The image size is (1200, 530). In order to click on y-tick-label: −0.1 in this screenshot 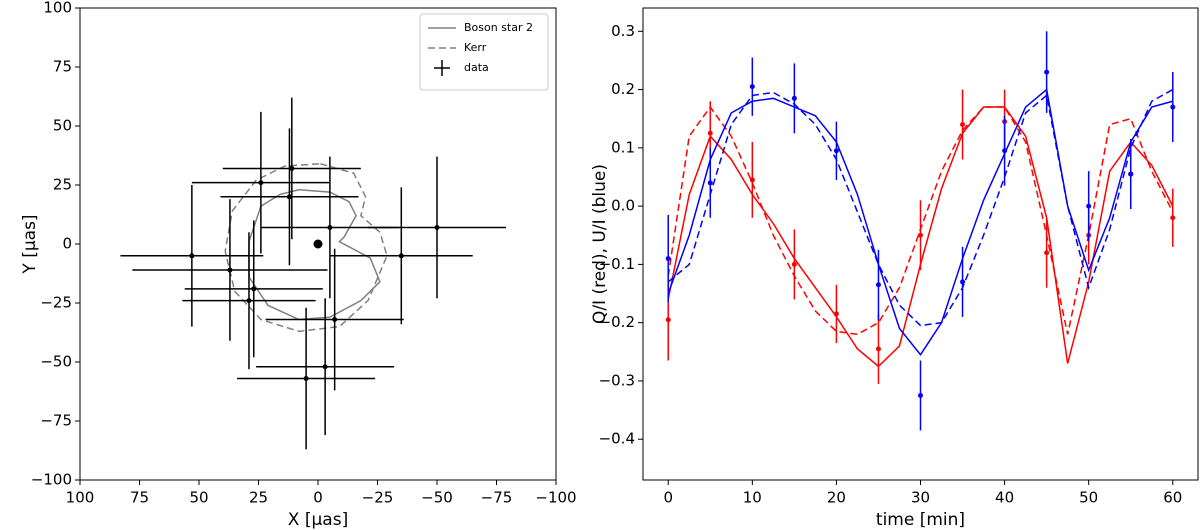, I will do `click(617, 264)`.